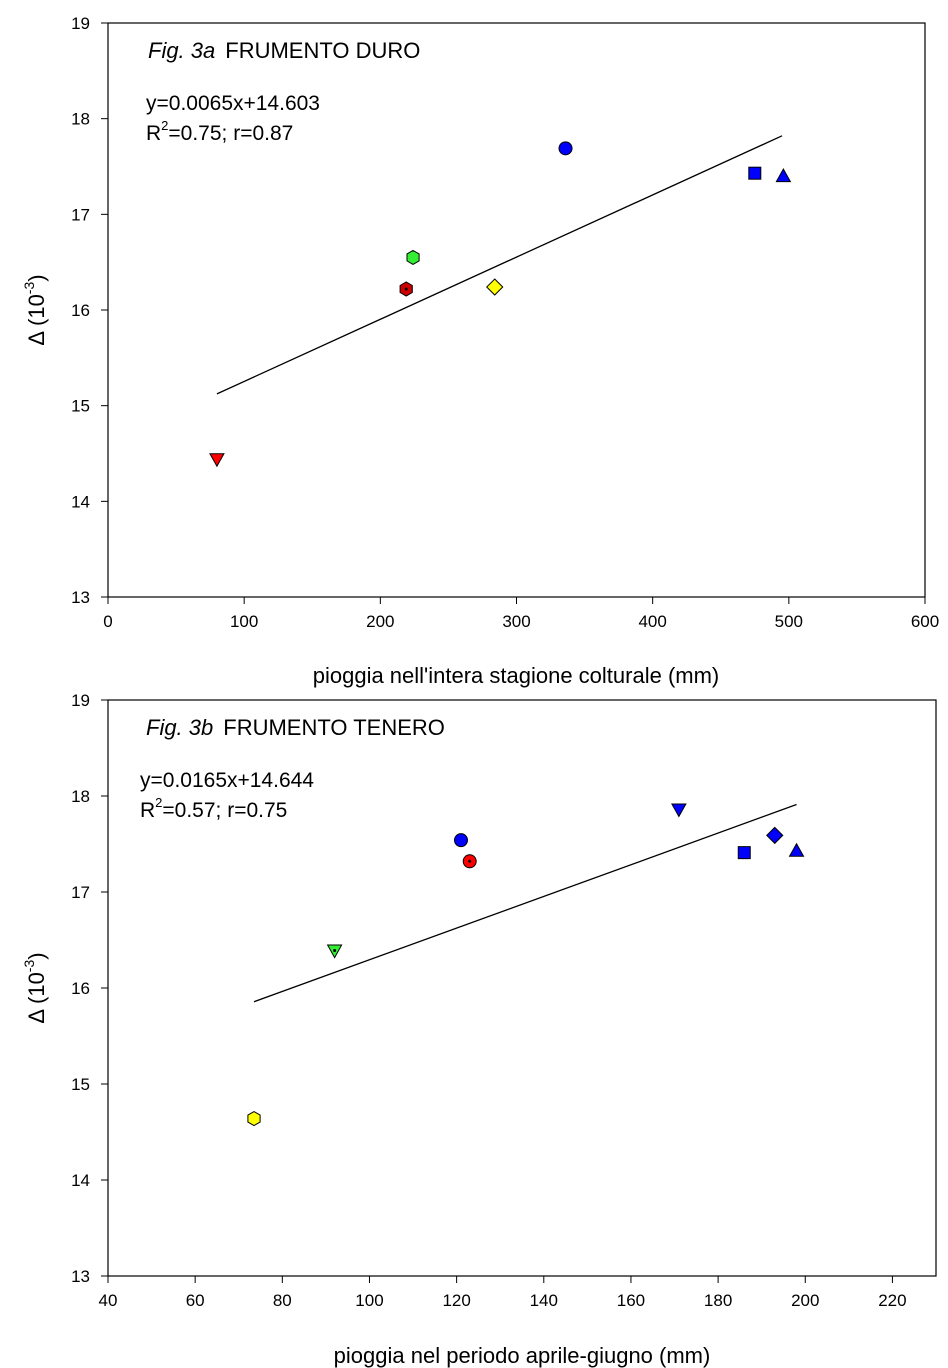 The height and width of the screenshot is (1368, 948). I want to click on x-axis-label: pioggia nel periodo aprile-giugno (mm), so click(522, 1355).